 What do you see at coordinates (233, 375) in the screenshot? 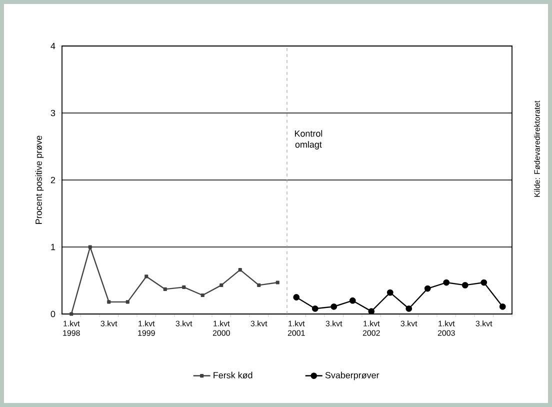
I see `legend-label: Fersk kød` at bounding box center [233, 375].